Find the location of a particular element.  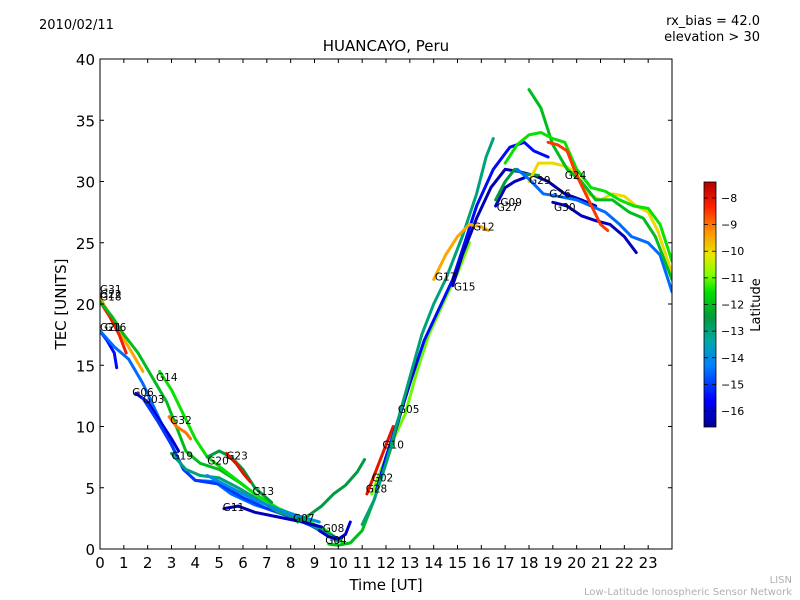

x-tick-label: 21 is located at coordinates (600, 563).